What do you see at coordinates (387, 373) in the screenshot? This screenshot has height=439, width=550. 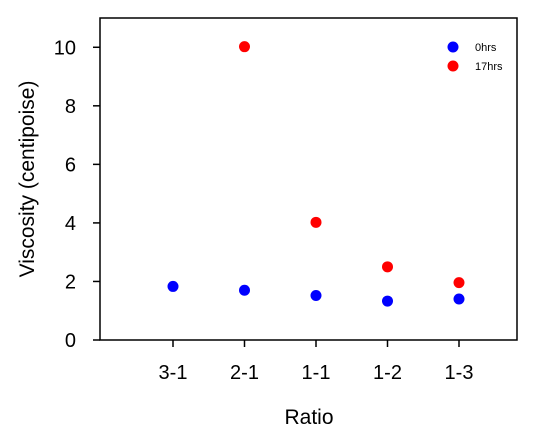 I see `x-tick-label: 1-2` at bounding box center [387, 373].